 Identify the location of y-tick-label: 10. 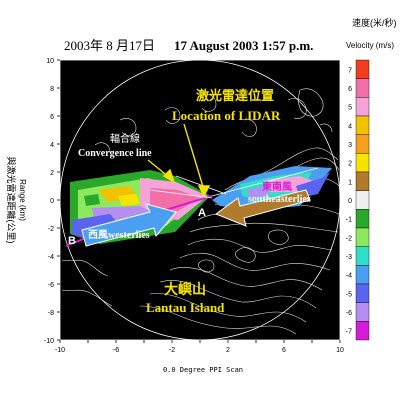
(50, 61).